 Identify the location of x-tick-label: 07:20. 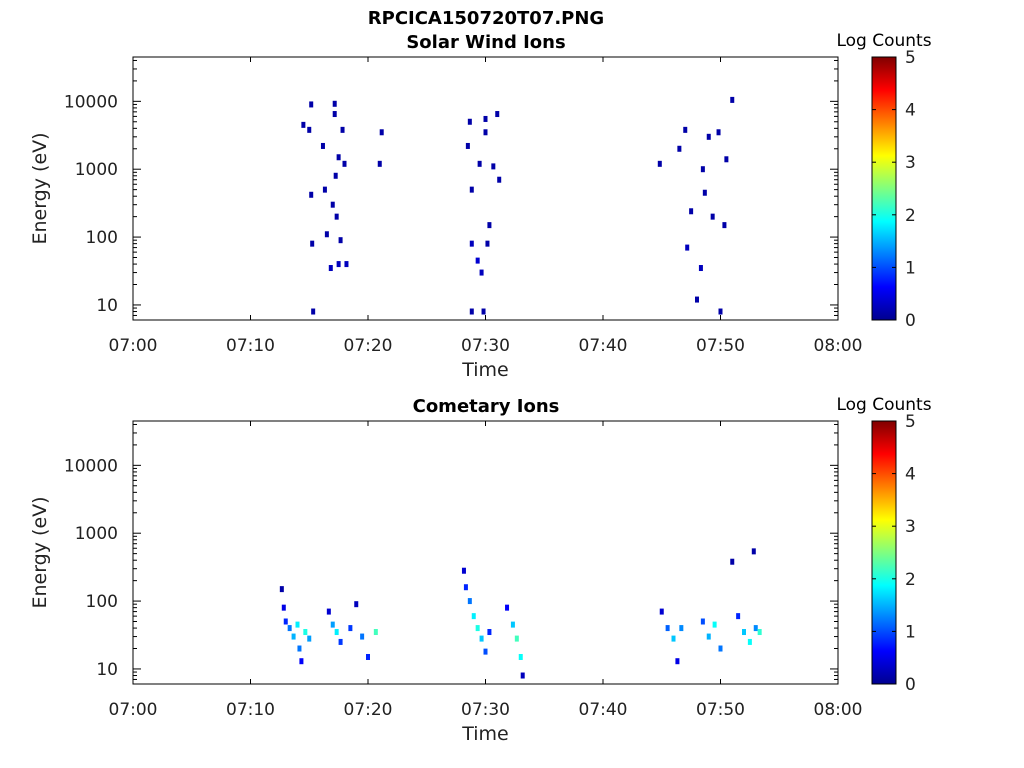
(368, 346).